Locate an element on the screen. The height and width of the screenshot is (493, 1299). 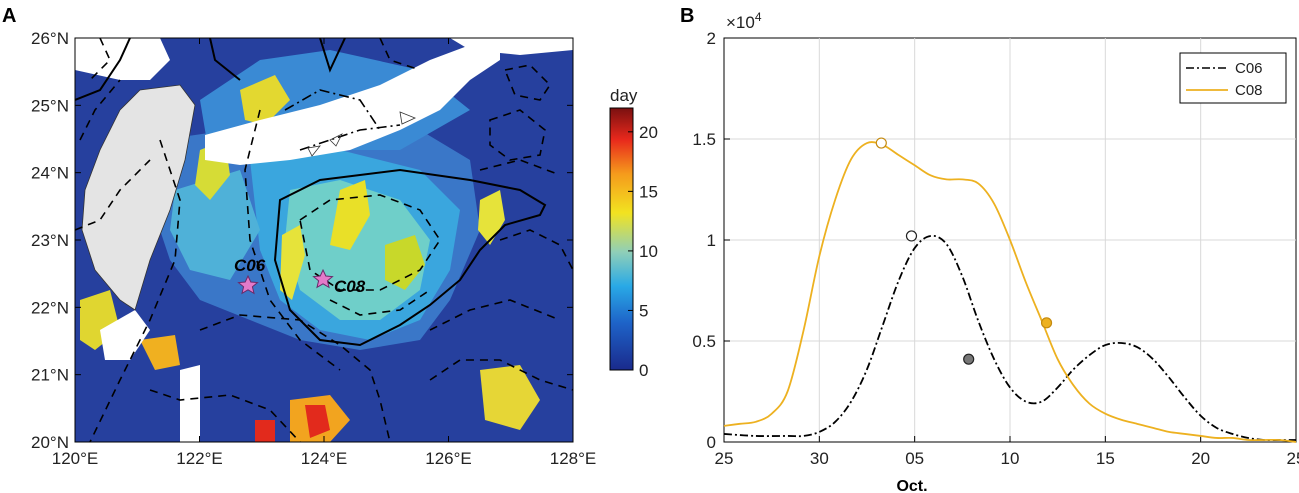
map-y-tick-label: 23°N is located at coordinates (50, 240).